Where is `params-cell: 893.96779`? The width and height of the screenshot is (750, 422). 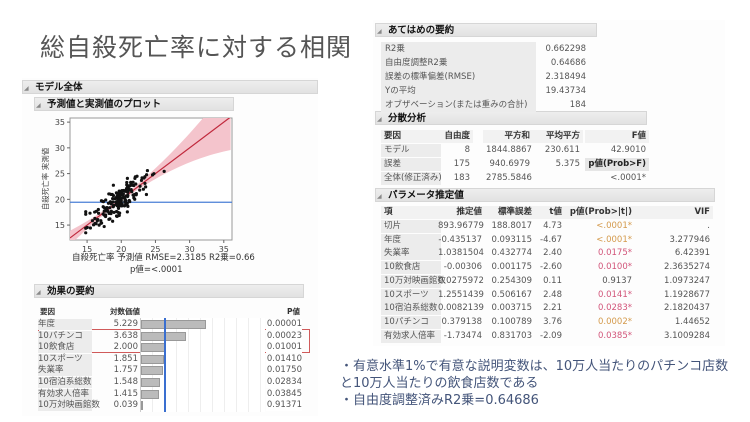 params-cell: 893.96779 is located at coordinates (461, 226).